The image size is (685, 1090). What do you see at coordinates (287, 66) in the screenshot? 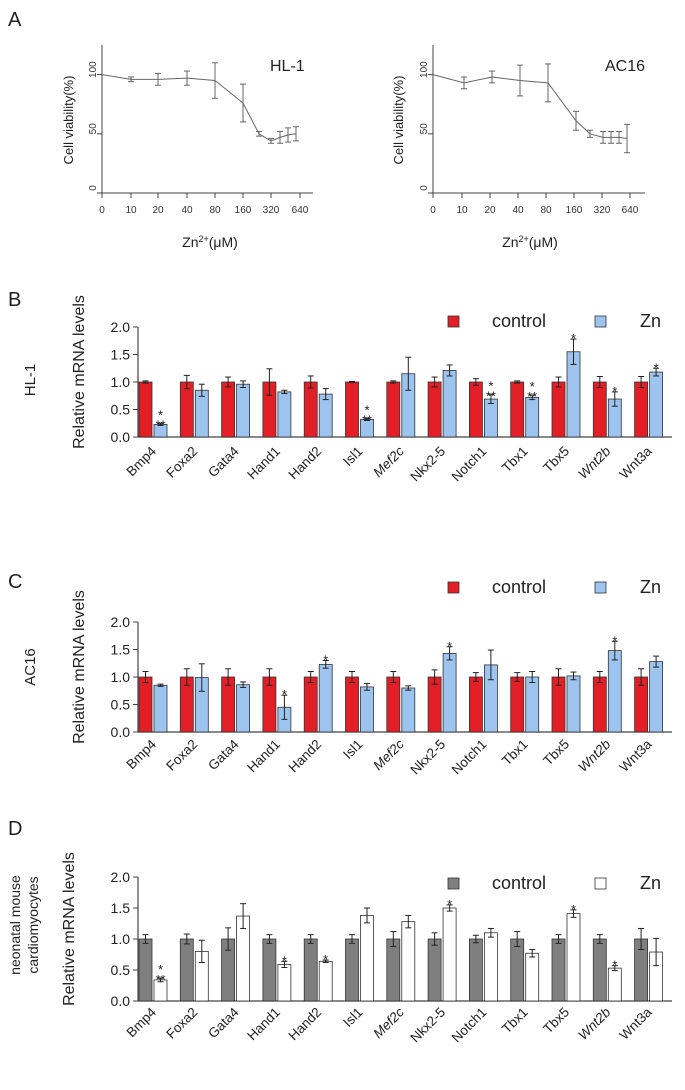
I see `chart-title: HL-1` at bounding box center [287, 66].